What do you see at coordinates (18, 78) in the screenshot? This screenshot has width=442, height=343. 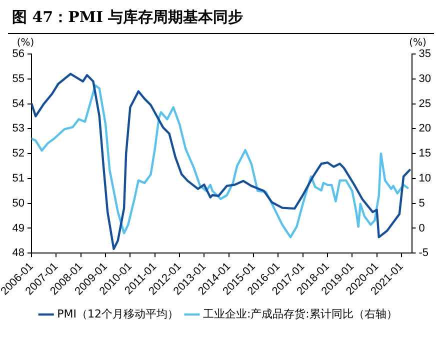 I see `y-tick-label: 55` at bounding box center [18, 78].